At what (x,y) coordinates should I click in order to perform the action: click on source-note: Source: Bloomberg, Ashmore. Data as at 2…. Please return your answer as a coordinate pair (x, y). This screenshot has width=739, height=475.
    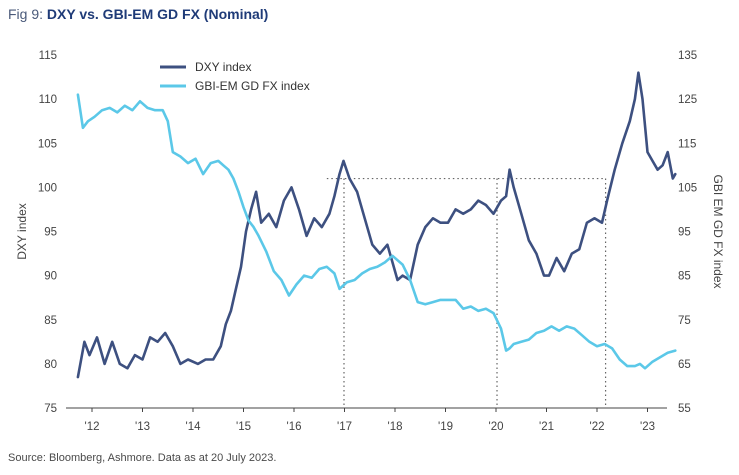
    Looking at the image, I should click on (142, 458).